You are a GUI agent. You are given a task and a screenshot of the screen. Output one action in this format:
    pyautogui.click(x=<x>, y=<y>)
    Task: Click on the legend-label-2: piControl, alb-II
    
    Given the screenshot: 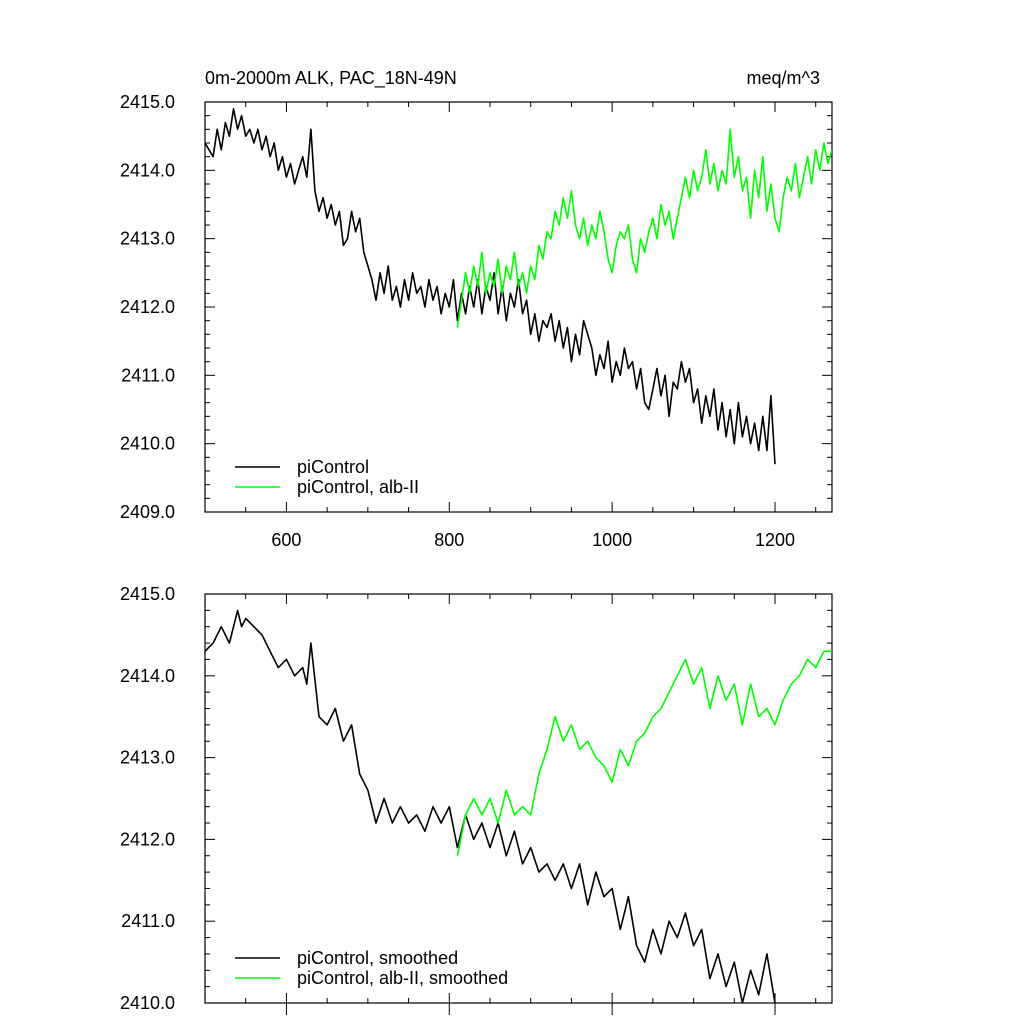 What is the action you would take?
    pyautogui.click(x=358, y=487)
    